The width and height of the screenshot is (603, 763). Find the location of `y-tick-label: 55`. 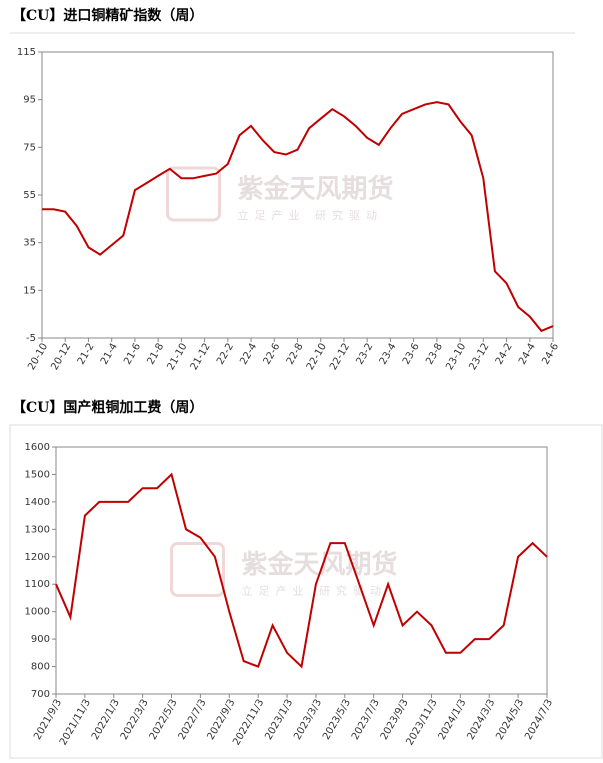

y-tick-label: 55 is located at coordinates (29, 195).